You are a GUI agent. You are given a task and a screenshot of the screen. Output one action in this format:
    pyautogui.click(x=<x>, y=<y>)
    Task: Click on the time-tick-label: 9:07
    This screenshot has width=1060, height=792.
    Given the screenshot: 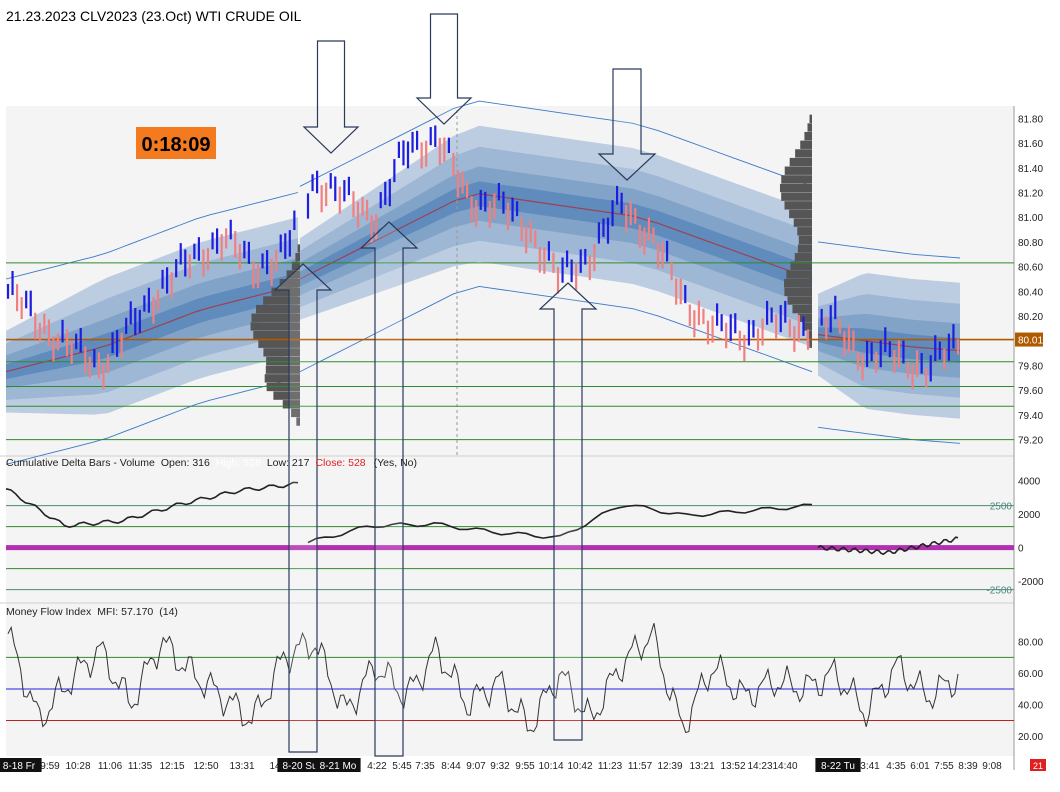 What is the action you would take?
    pyautogui.click(x=476, y=766)
    